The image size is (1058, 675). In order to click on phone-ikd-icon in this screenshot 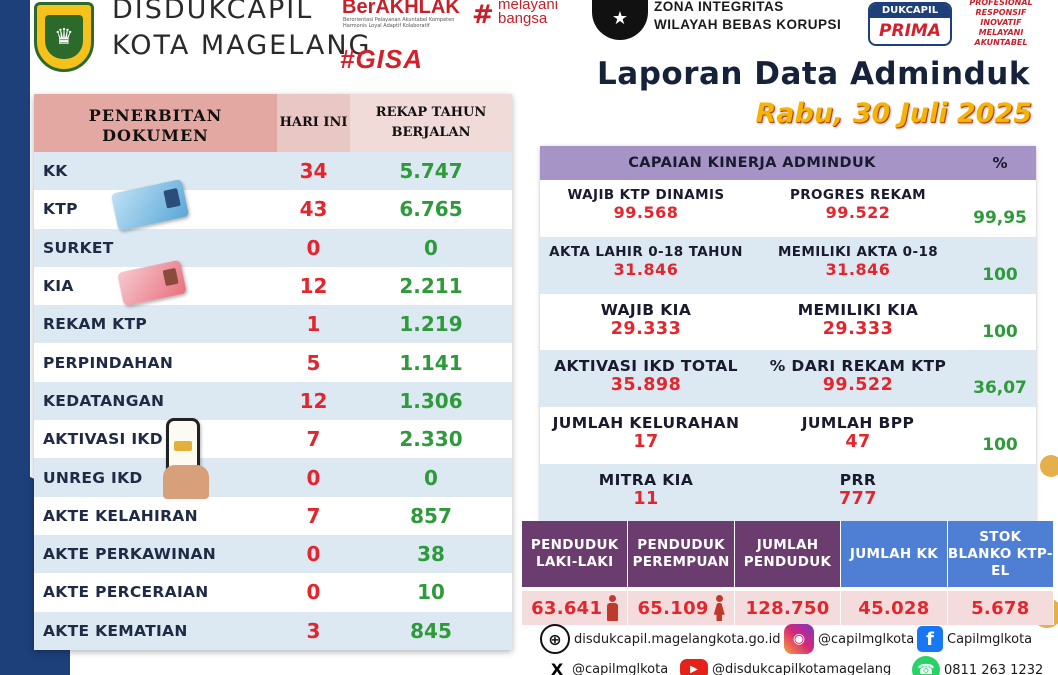, I will do `click(186, 458)`.